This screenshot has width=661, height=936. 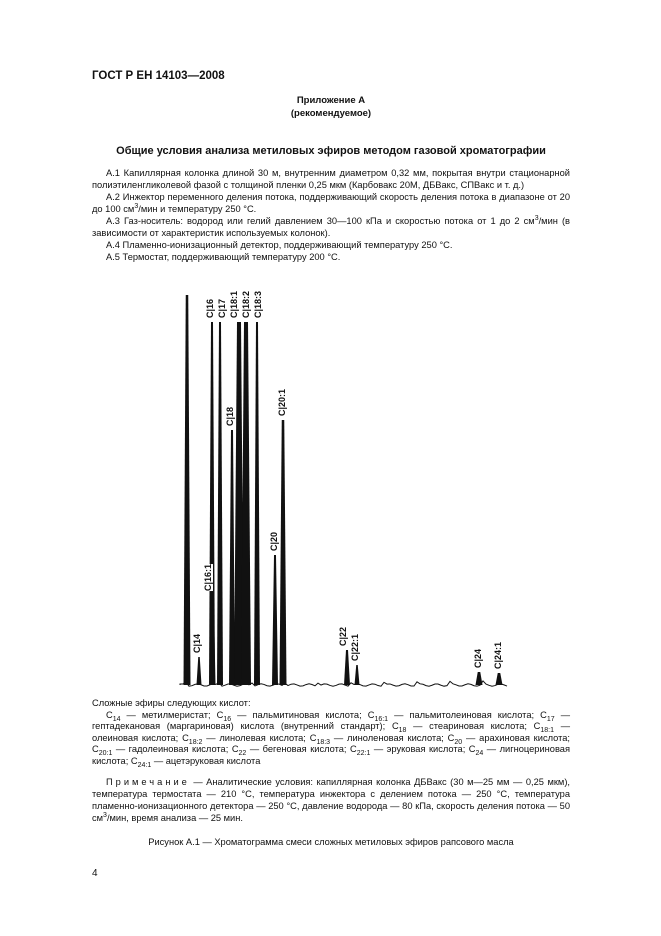 What do you see at coordinates (331, 113) in the screenshot?
I see `appendix-status: (рекомендуемое)` at bounding box center [331, 113].